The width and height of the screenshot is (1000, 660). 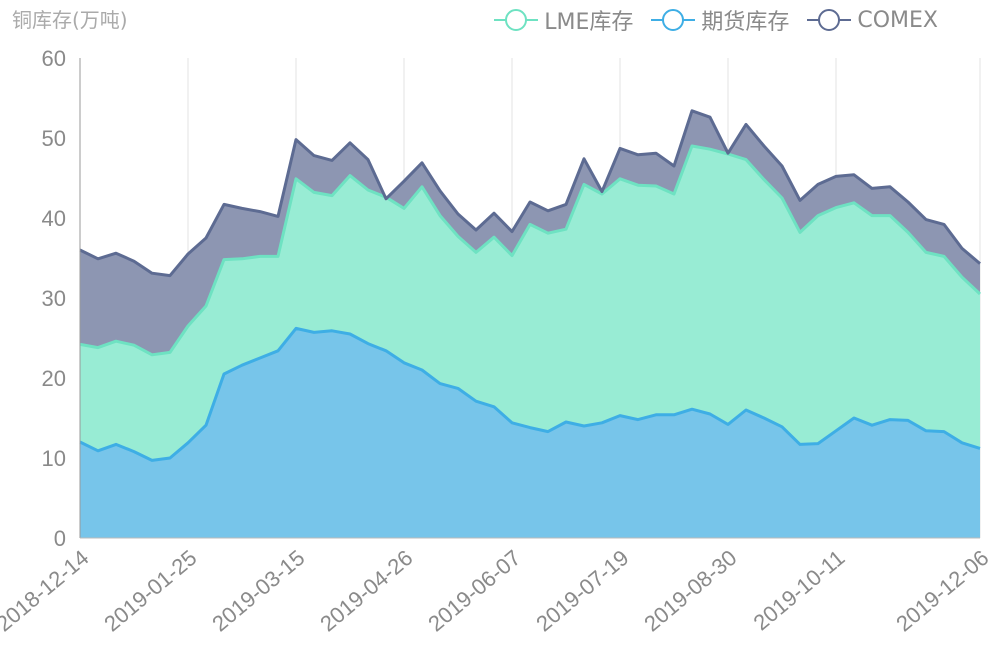 I want to click on legend-item-comex: COMEX, so click(x=872, y=20).